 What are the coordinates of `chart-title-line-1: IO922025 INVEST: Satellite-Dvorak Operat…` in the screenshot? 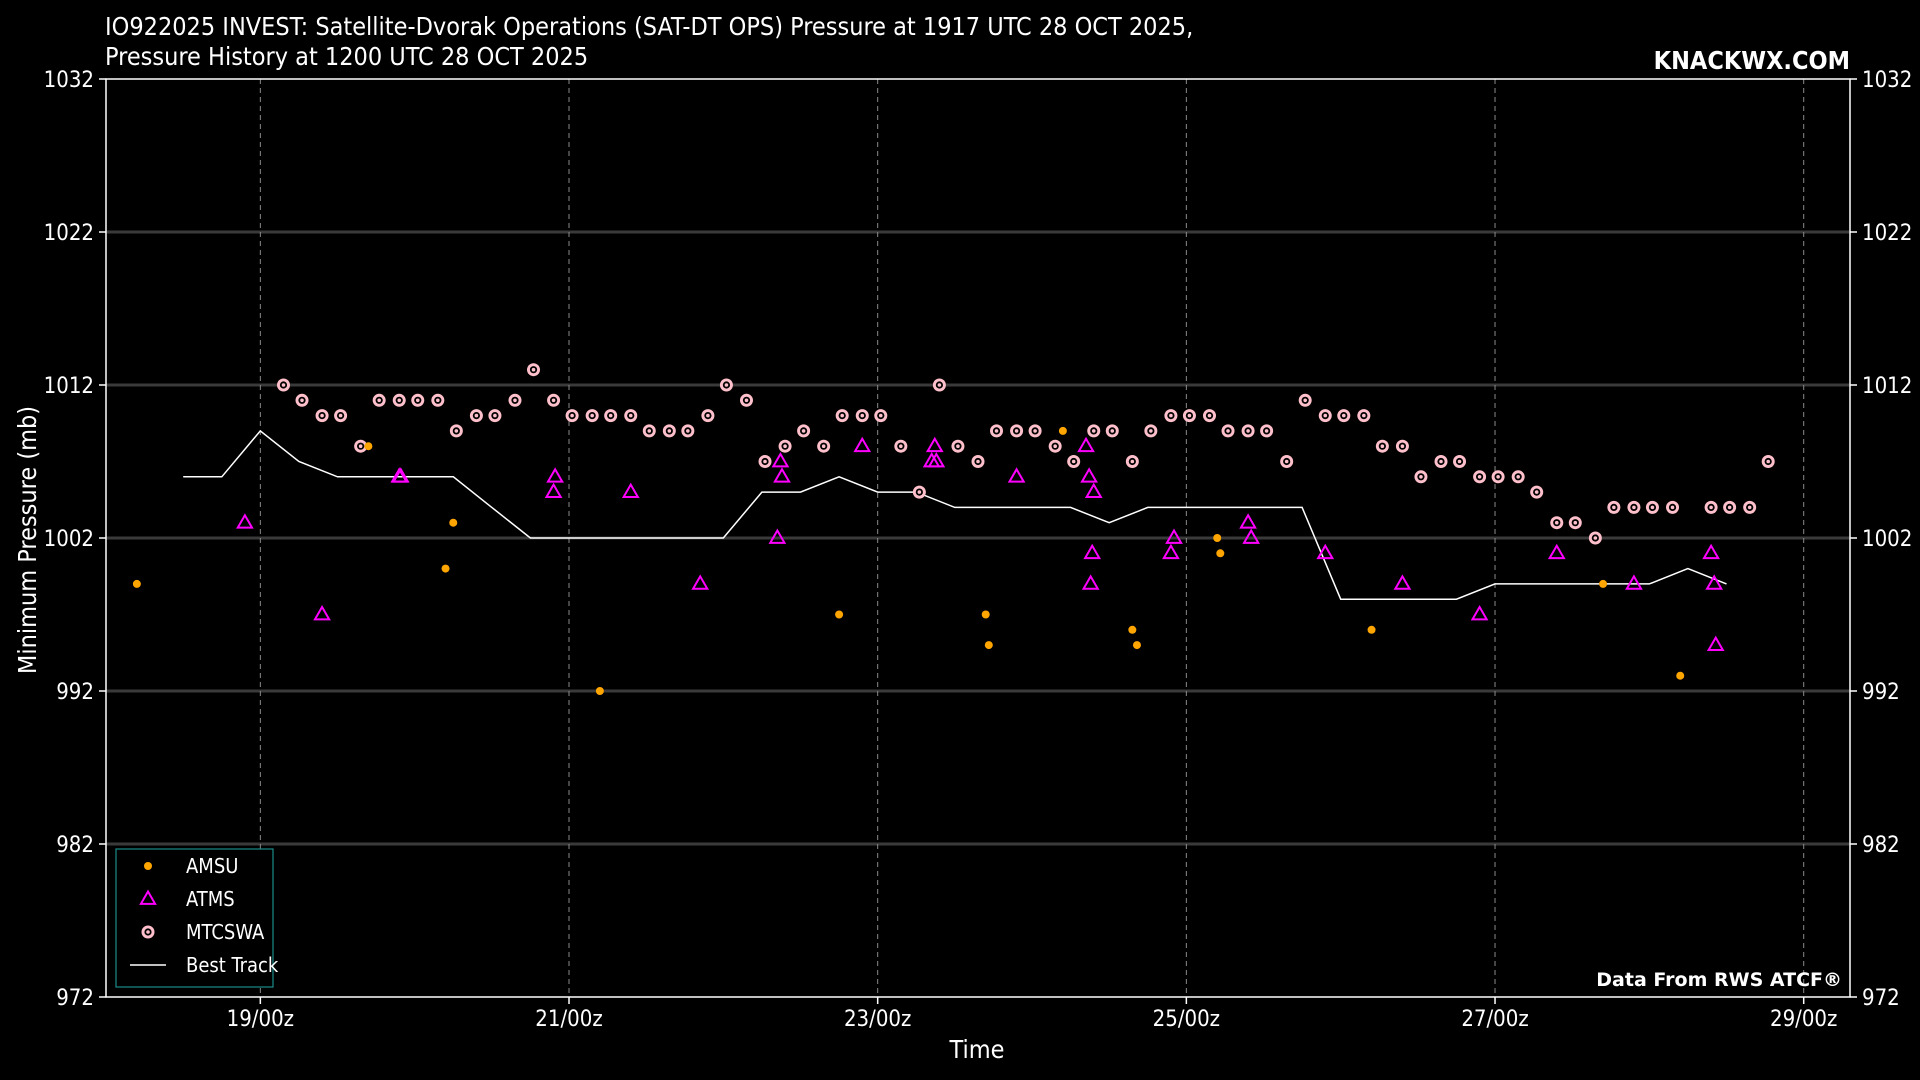 It's located at (649, 26).